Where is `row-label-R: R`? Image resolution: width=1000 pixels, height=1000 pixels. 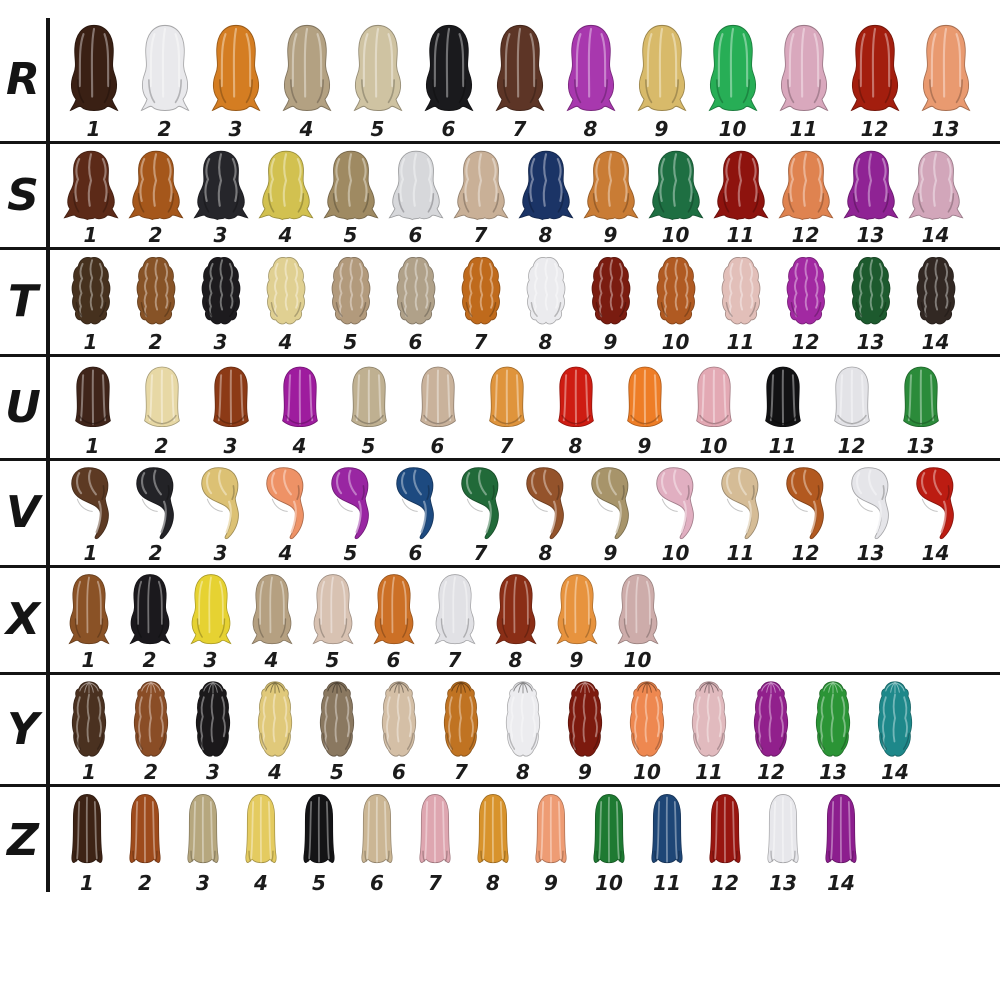 row-label-R: R is located at coordinates (23, 79).